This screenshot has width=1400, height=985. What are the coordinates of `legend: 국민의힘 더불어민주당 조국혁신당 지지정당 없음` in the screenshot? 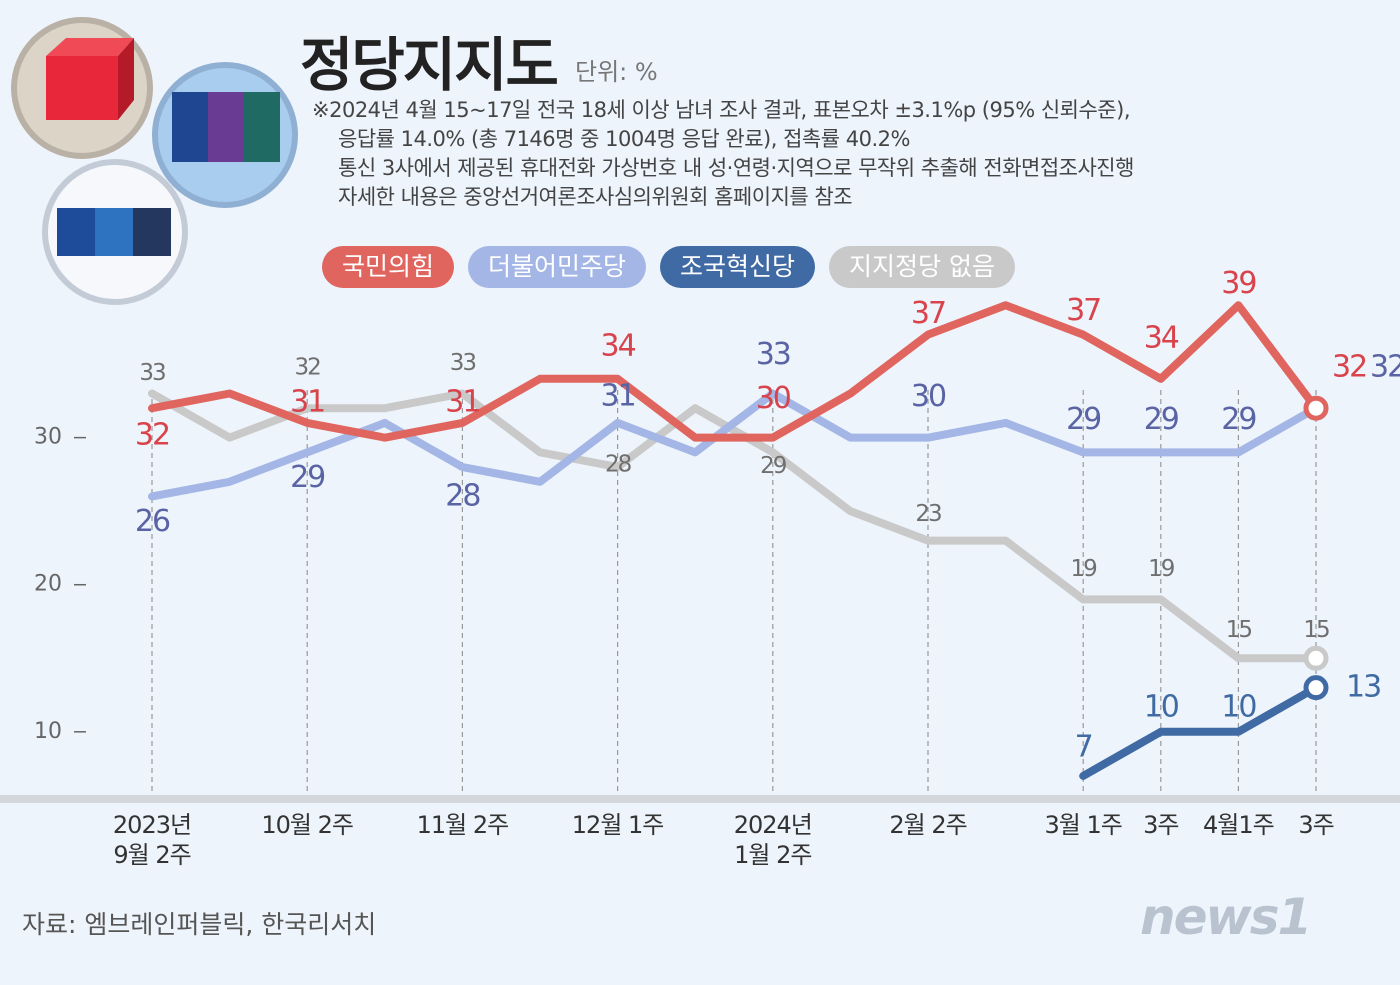 It's located at (668, 267).